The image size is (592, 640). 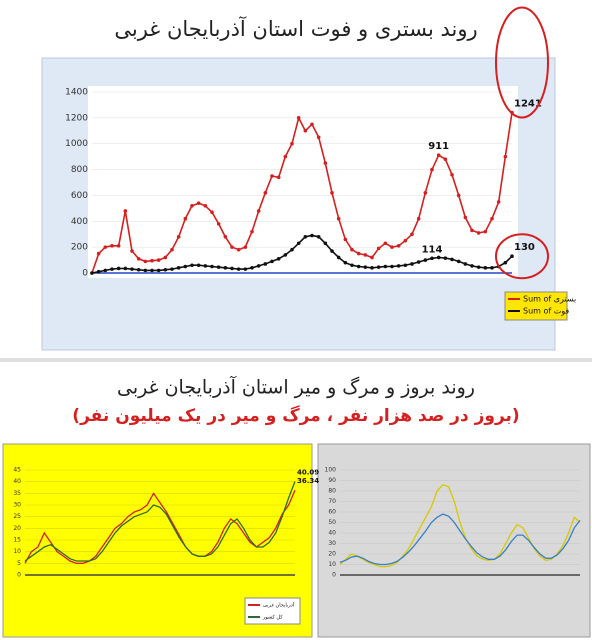 What do you see at coordinates (295, 28) in the screenshot?
I see `title: روند بستری و فوت استان آذربایجان غربی` at bounding box center [295, 28].